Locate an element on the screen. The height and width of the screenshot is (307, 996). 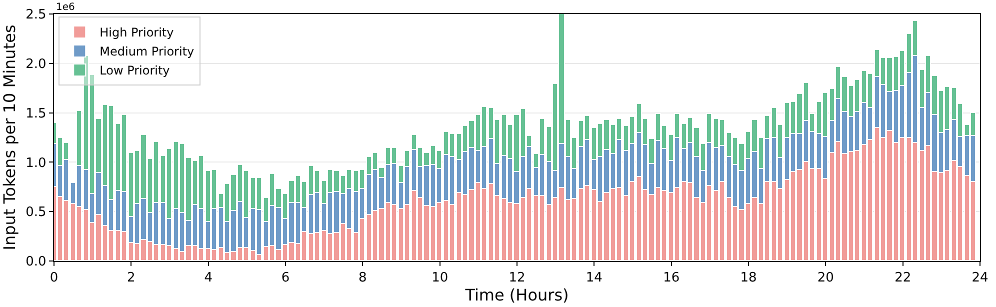
x-tick-label: 20 is located at coordinates (825, 278).